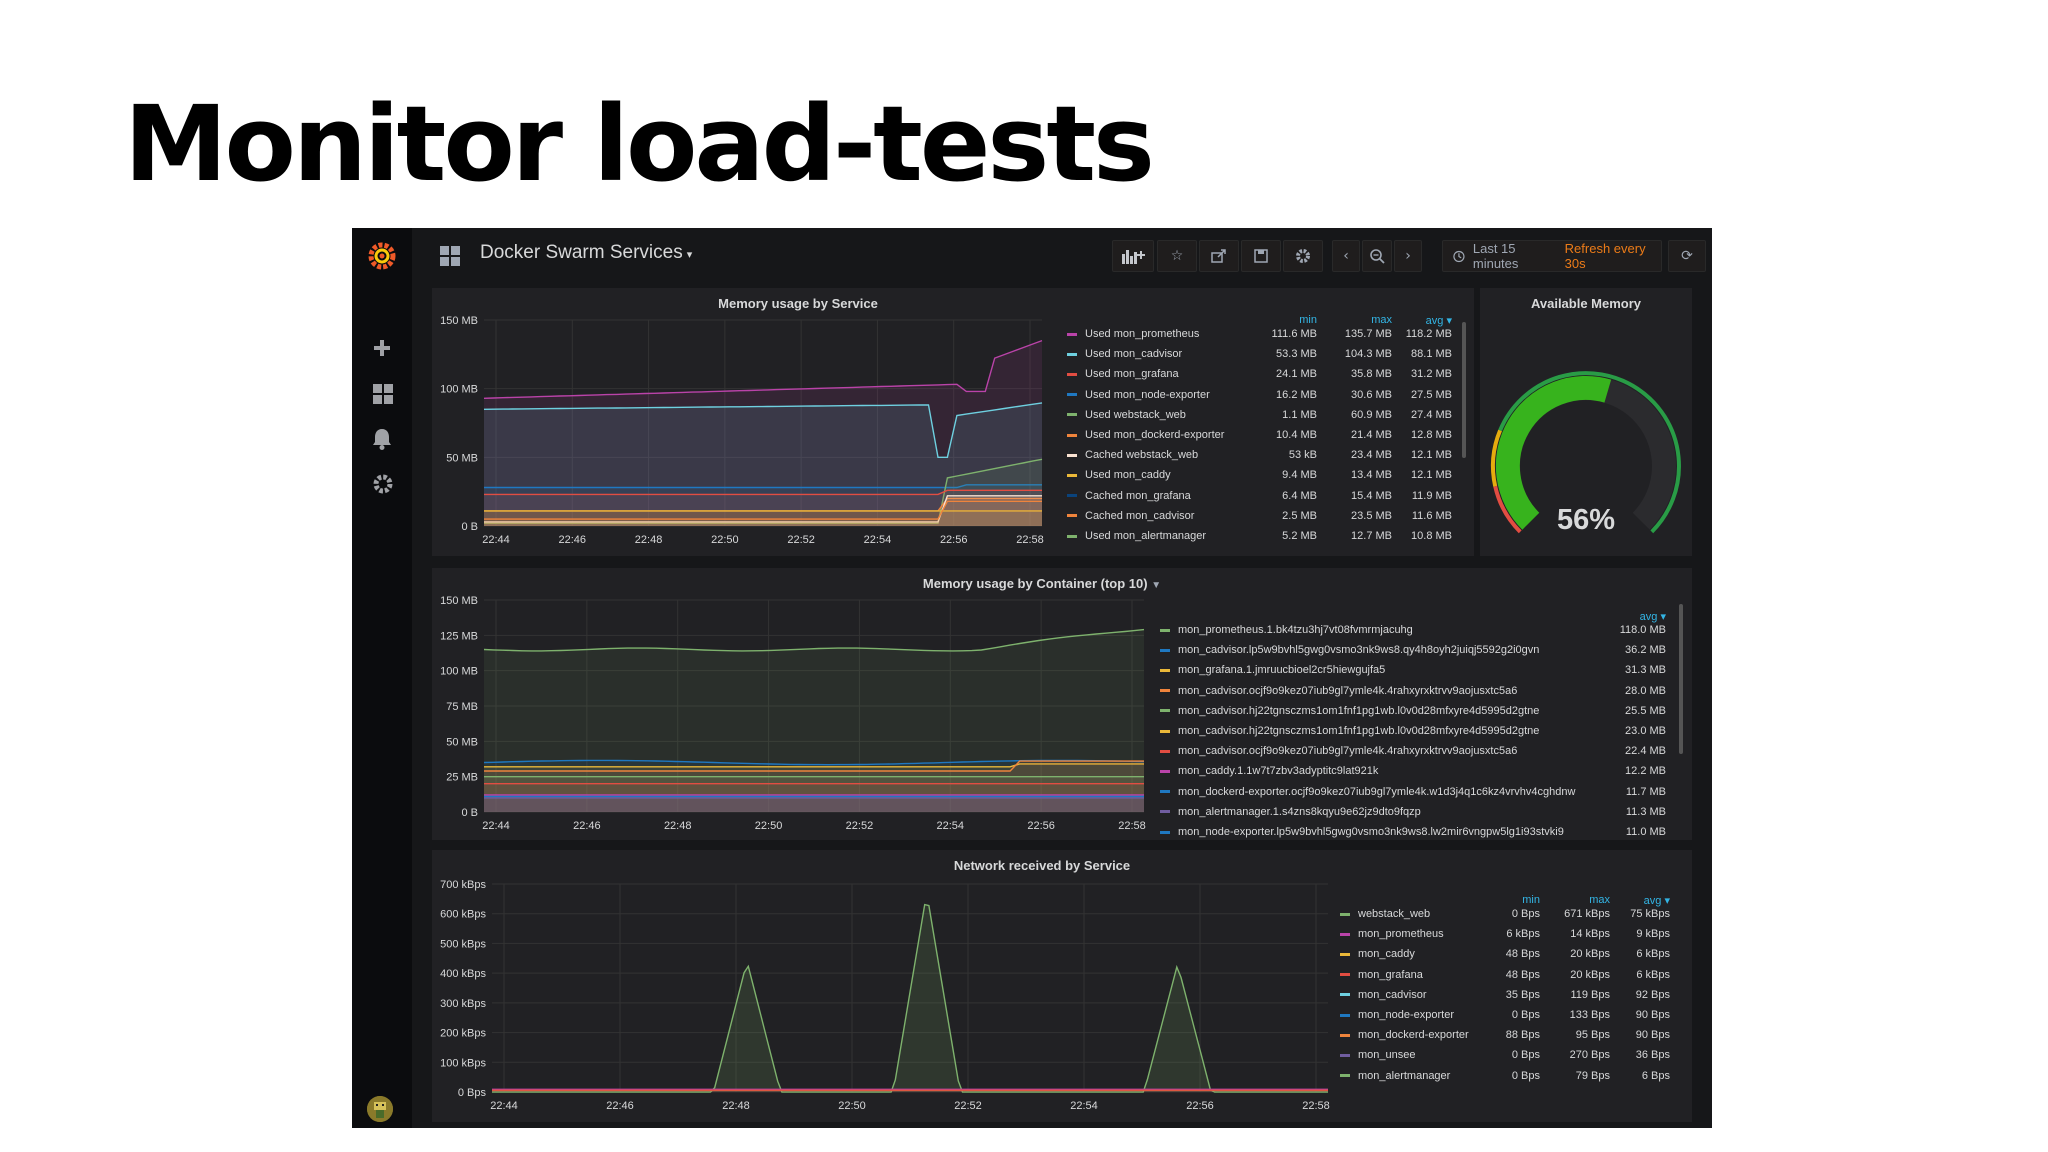  What do you see at coordinates (1303, 256) in the screenshot?
I see `settings-button` at bounding box center [1303, 256].